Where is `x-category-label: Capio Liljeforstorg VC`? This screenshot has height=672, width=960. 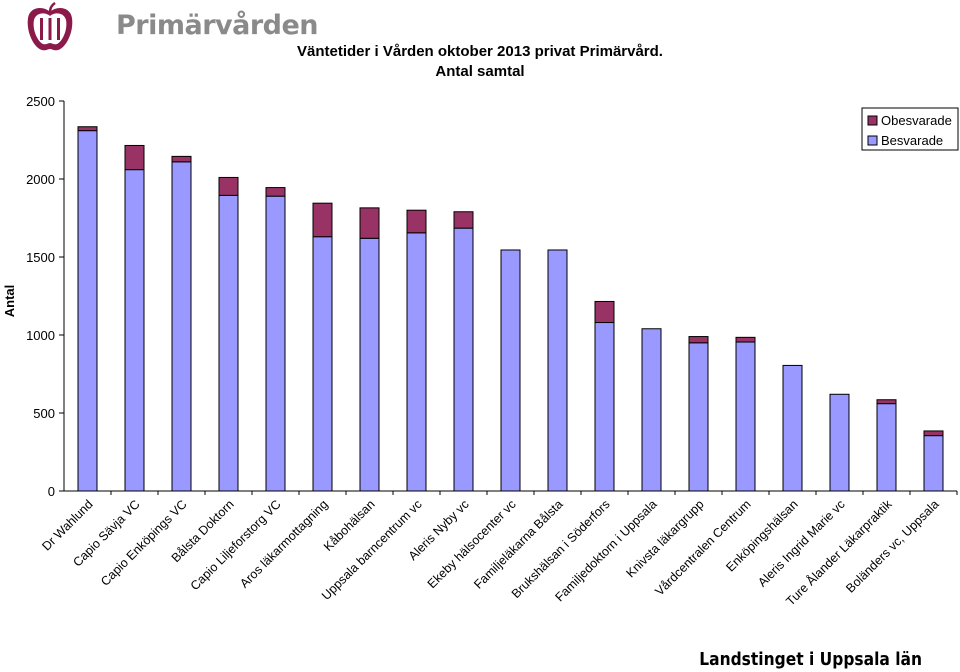
x-category-label: Capio Liljeforstorg VC is located at coordinates (236, 545).